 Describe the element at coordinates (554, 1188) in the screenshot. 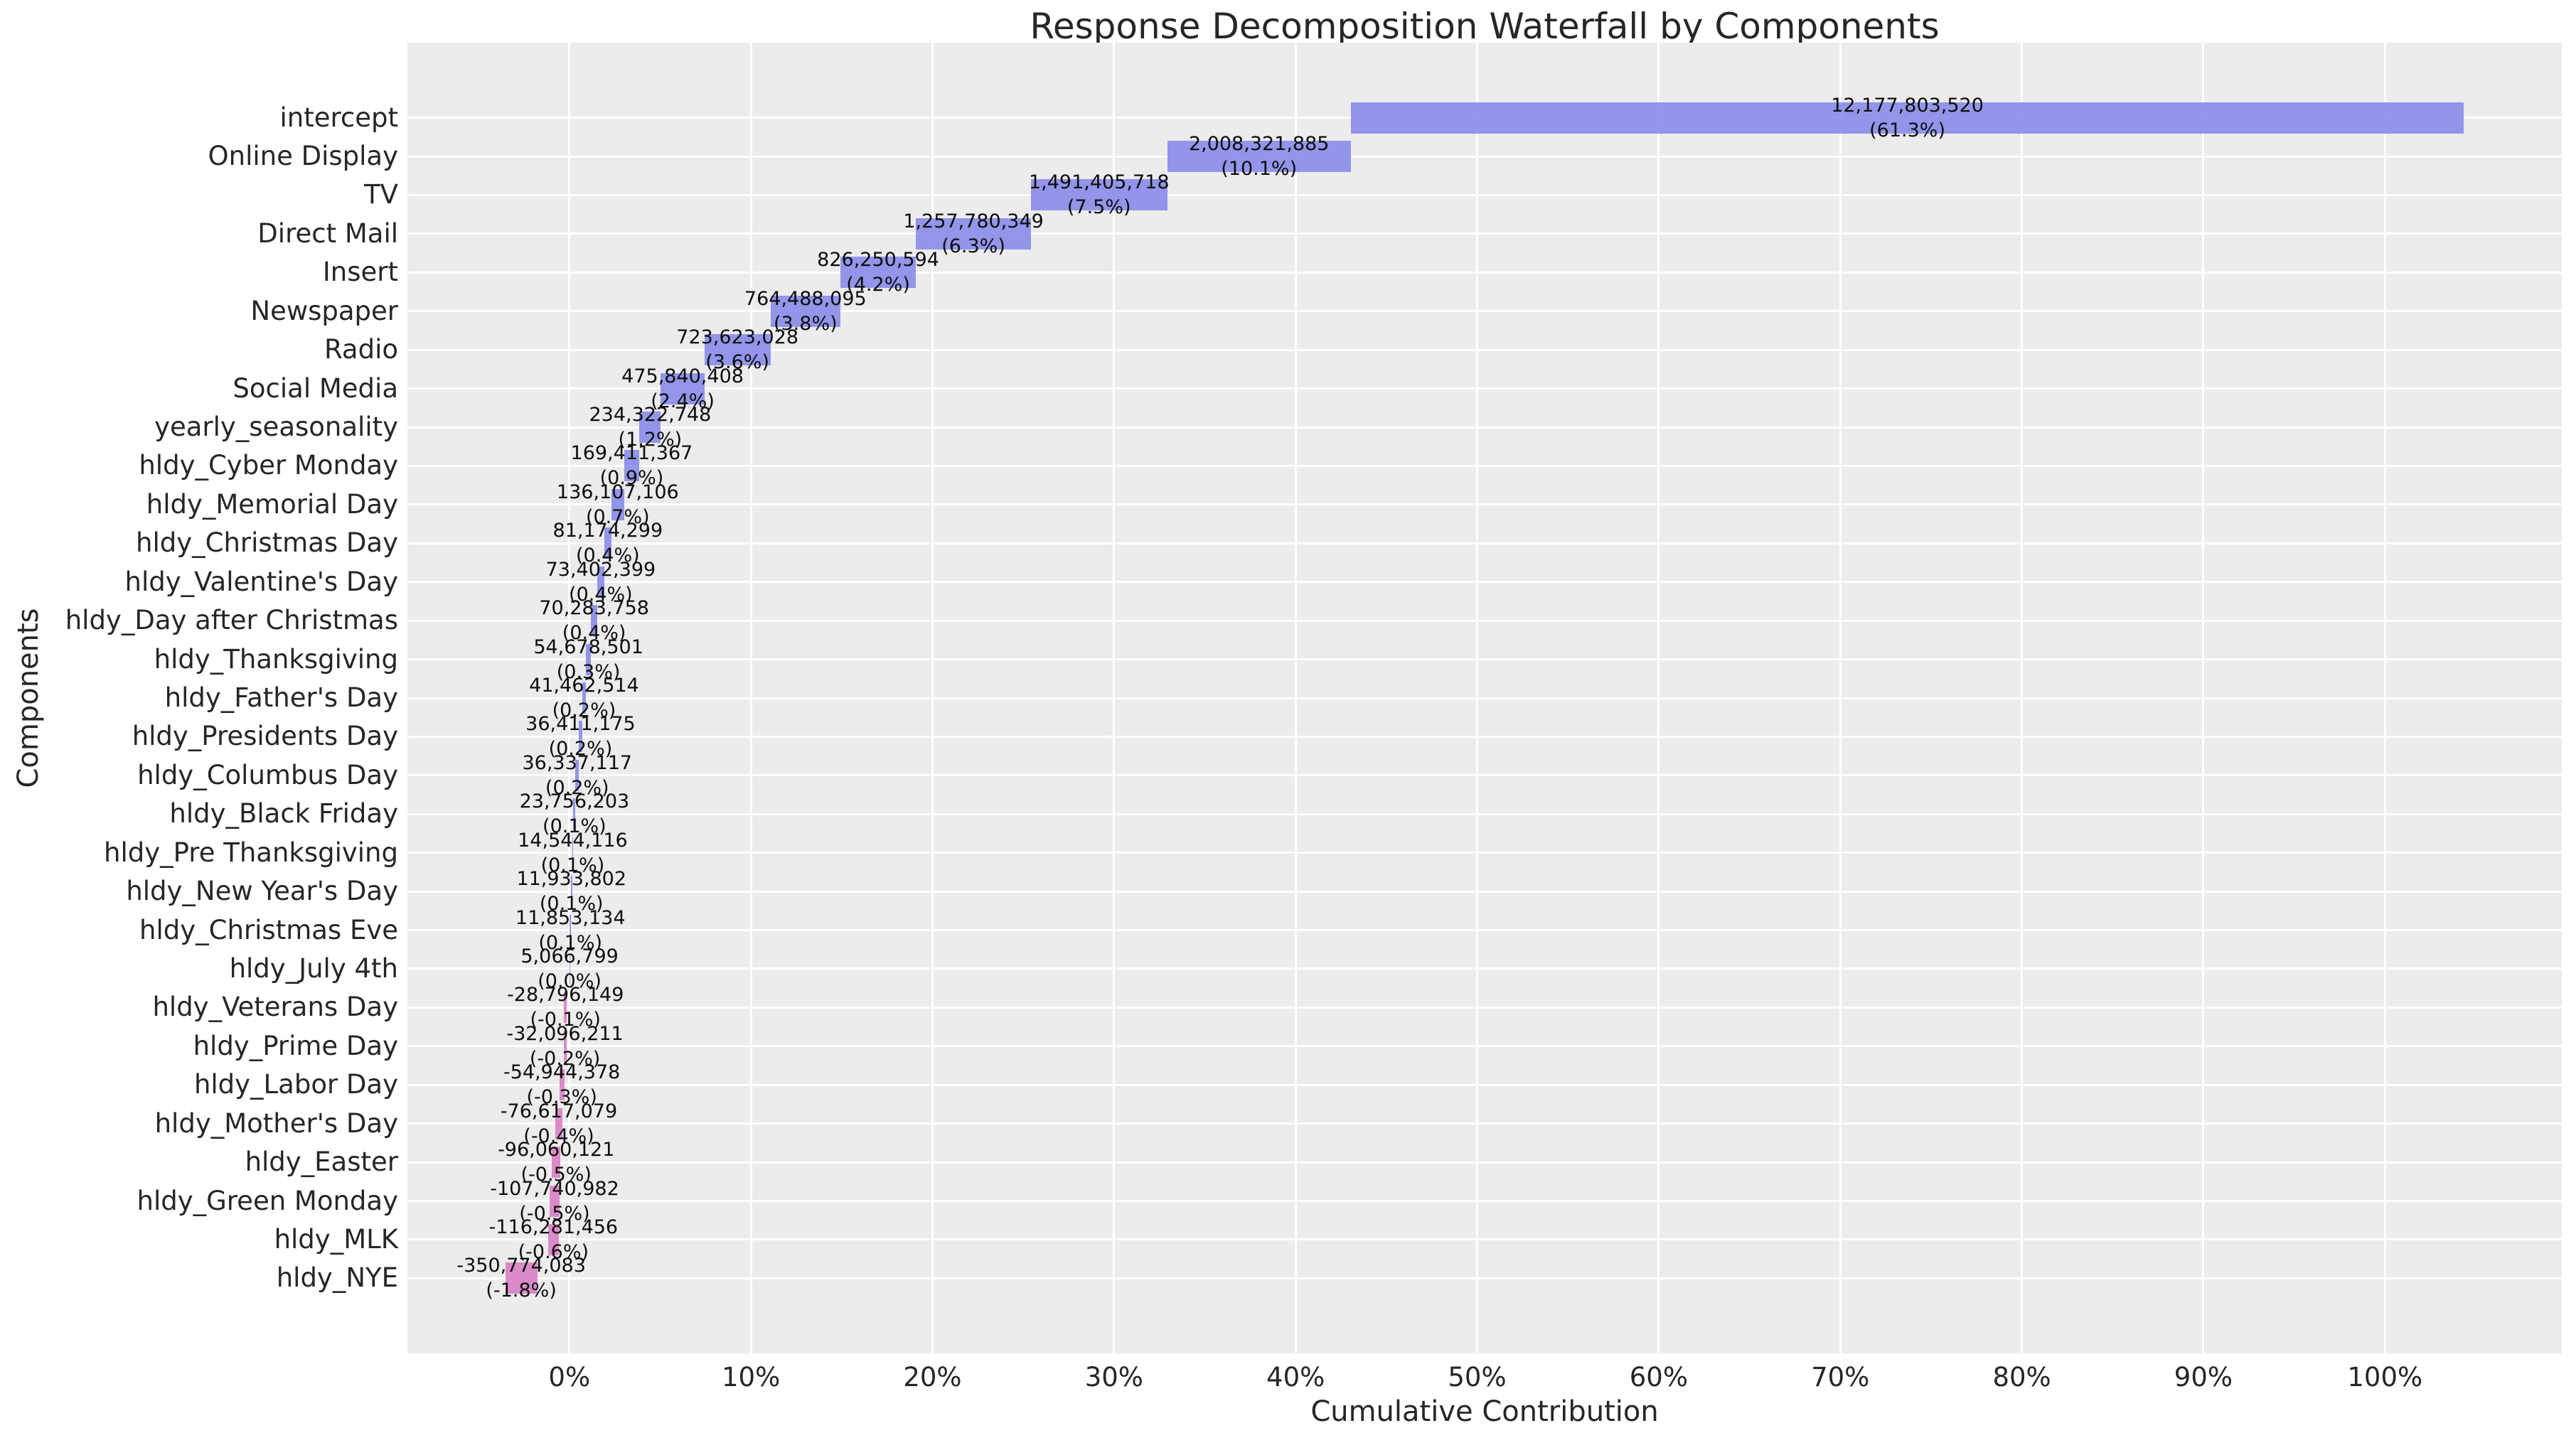

I see `bar-value-label: -107,740,982` at that location.